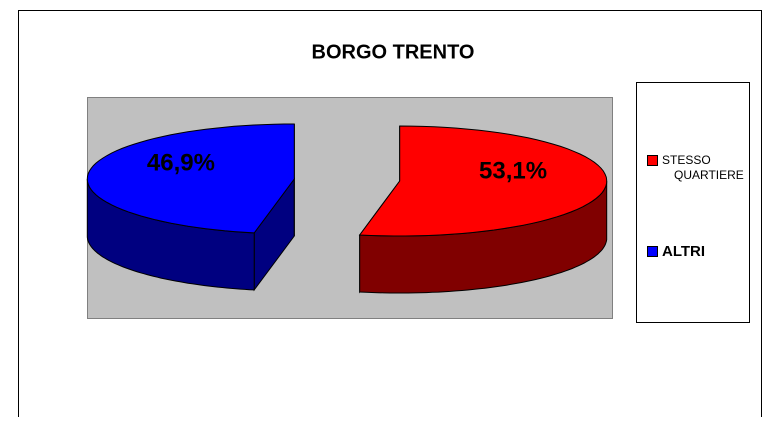  I want to click on legend-label-line: QUARTIERE, so click(709, 175).